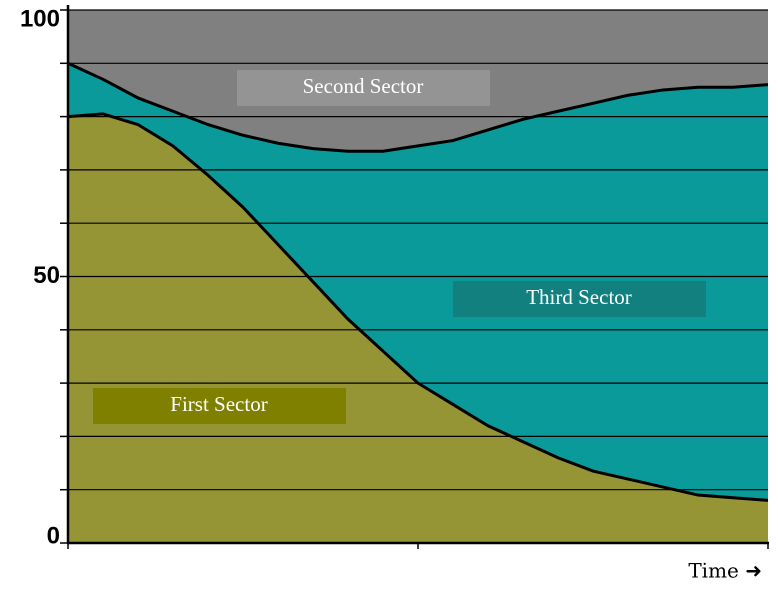  I want to click on boundary-line, so click(418, 107).